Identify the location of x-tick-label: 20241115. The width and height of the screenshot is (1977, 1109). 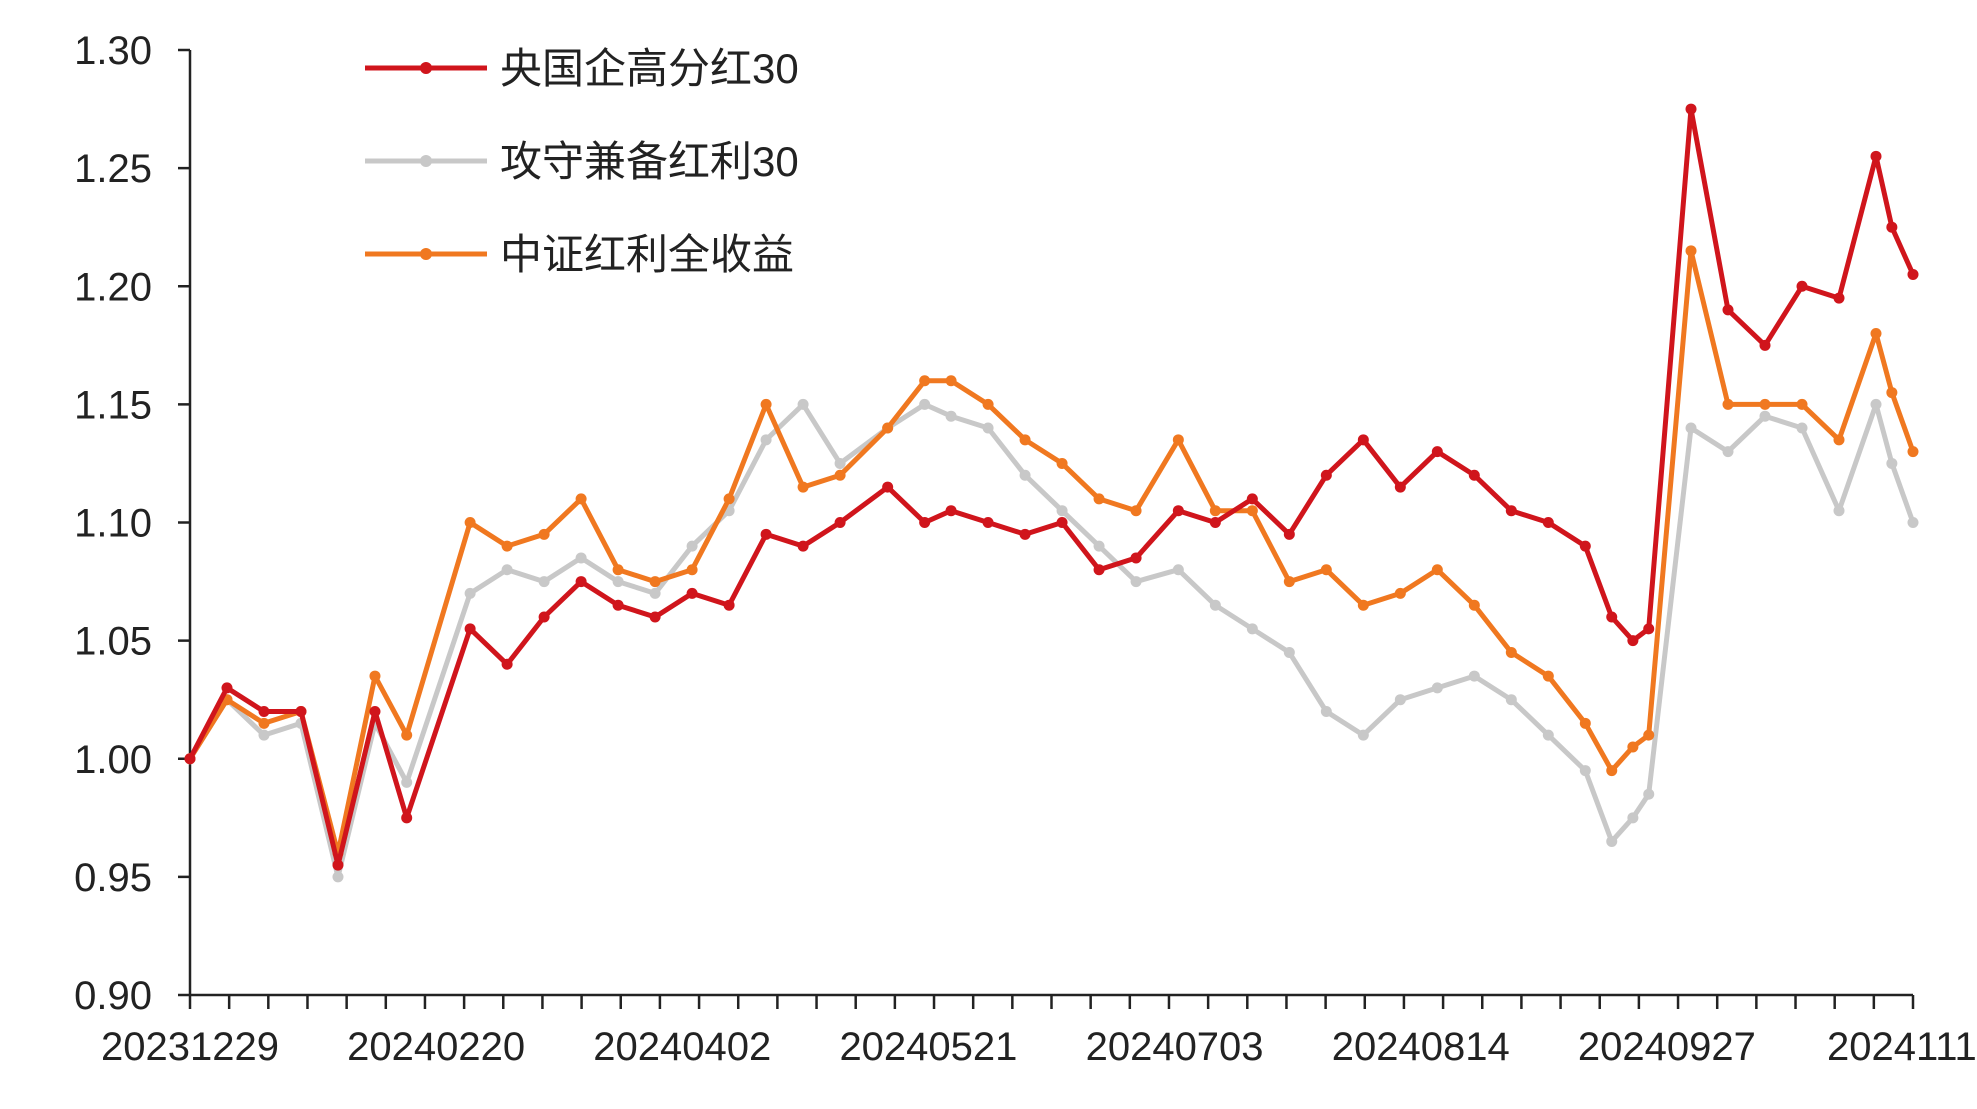
(1902, 1047).